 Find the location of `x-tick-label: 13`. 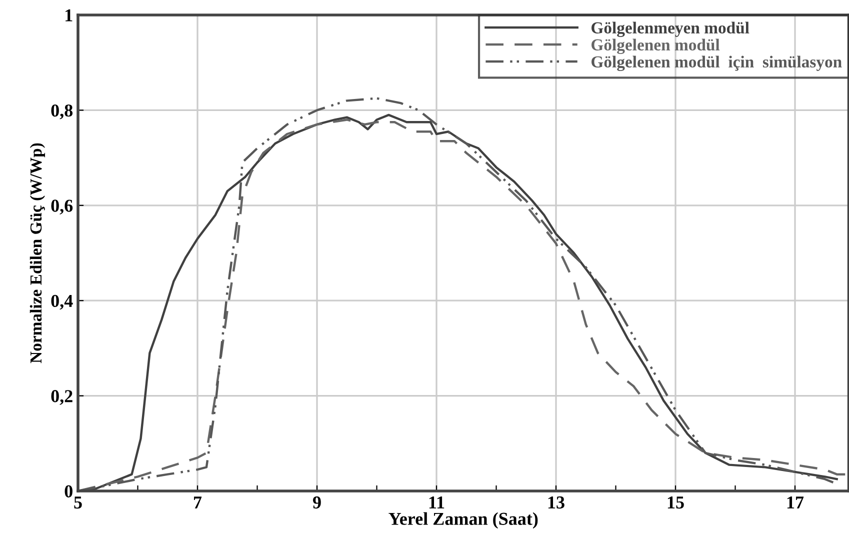

x-tick-label: 13 is located at coordinates (556, 502).